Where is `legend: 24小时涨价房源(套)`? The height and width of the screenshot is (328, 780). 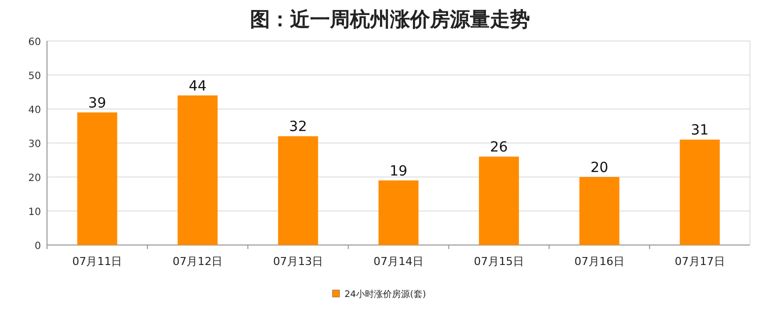 legend: 24小时涨价房源(套) is located at coordinates (379, 295).